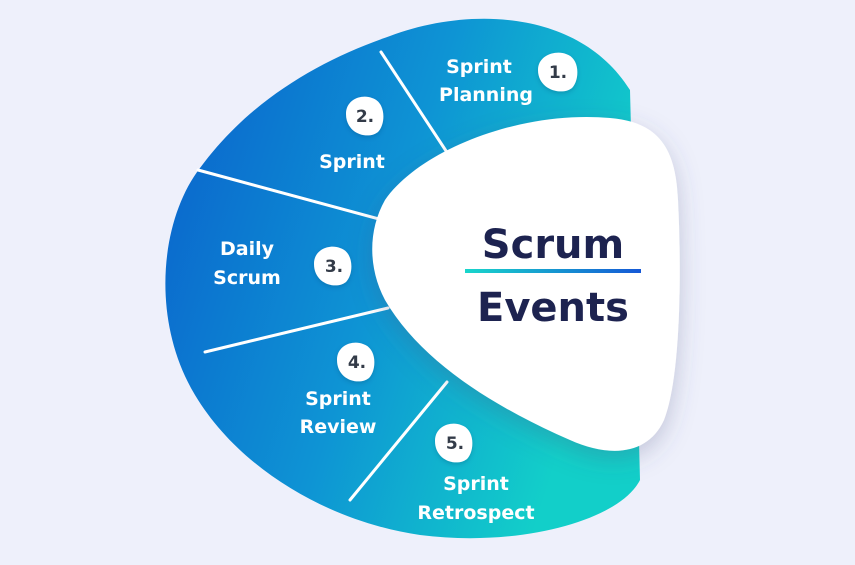 The width and height of the screenshot is (855, 565). What do you see at coordinates (247, 249) in the screenshot?
I see `event-3-label-line-1: Daily` at bounding box center [247, 249].